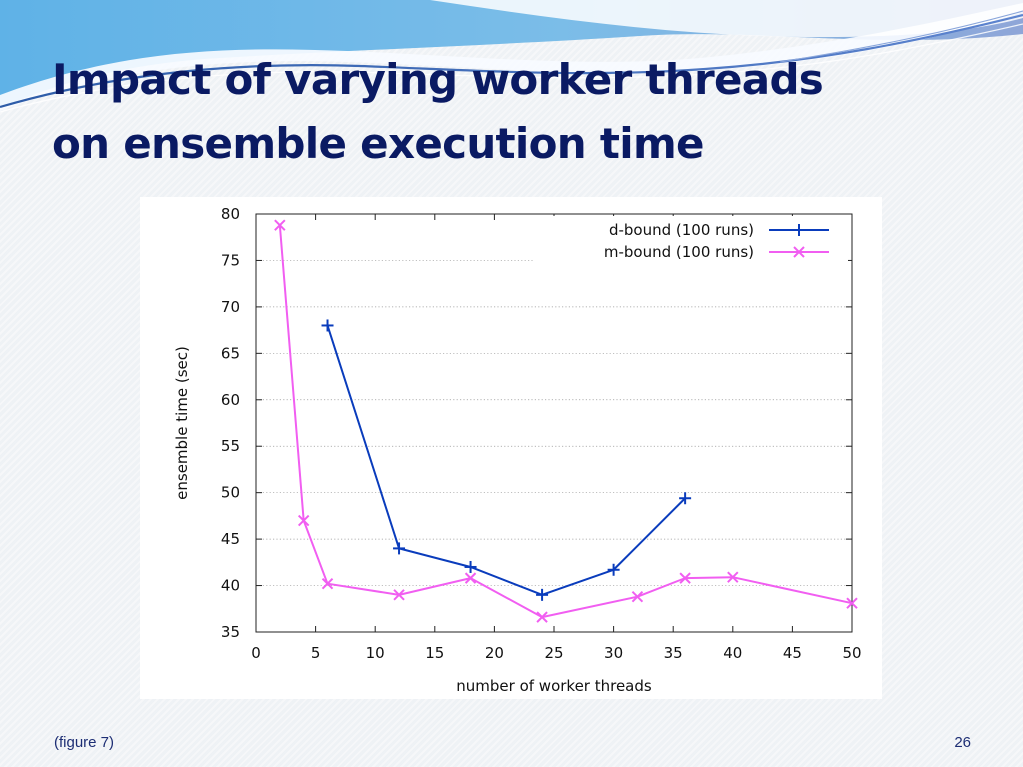  I want to click on x-tick-label: 0, so click(256, 653).